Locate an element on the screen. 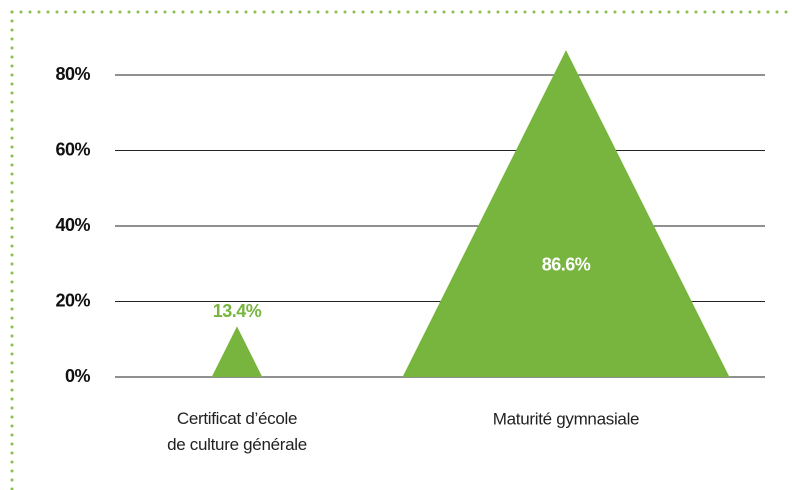 This screenshot has width=792, height=490. x-tick-label: Certificat d’école de culture générale is located at coordinates (237, 431).